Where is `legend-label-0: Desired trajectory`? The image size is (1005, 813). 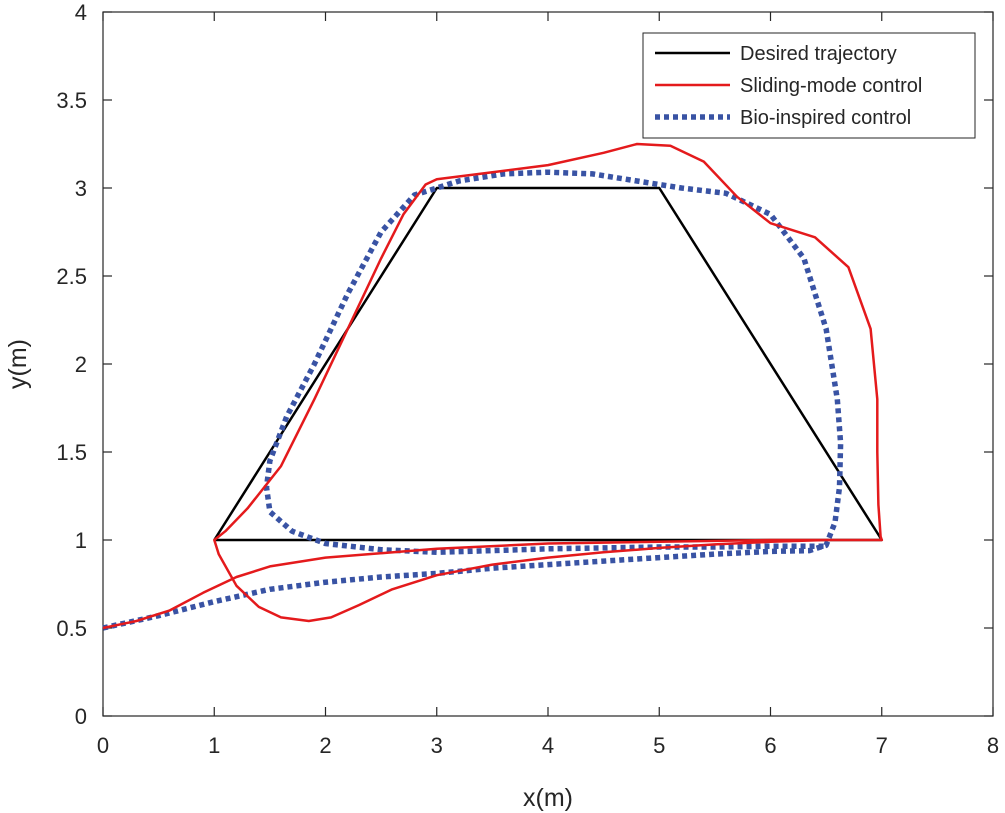 legend-label-0: Desired trajectory is located at coordinates (818, 54).